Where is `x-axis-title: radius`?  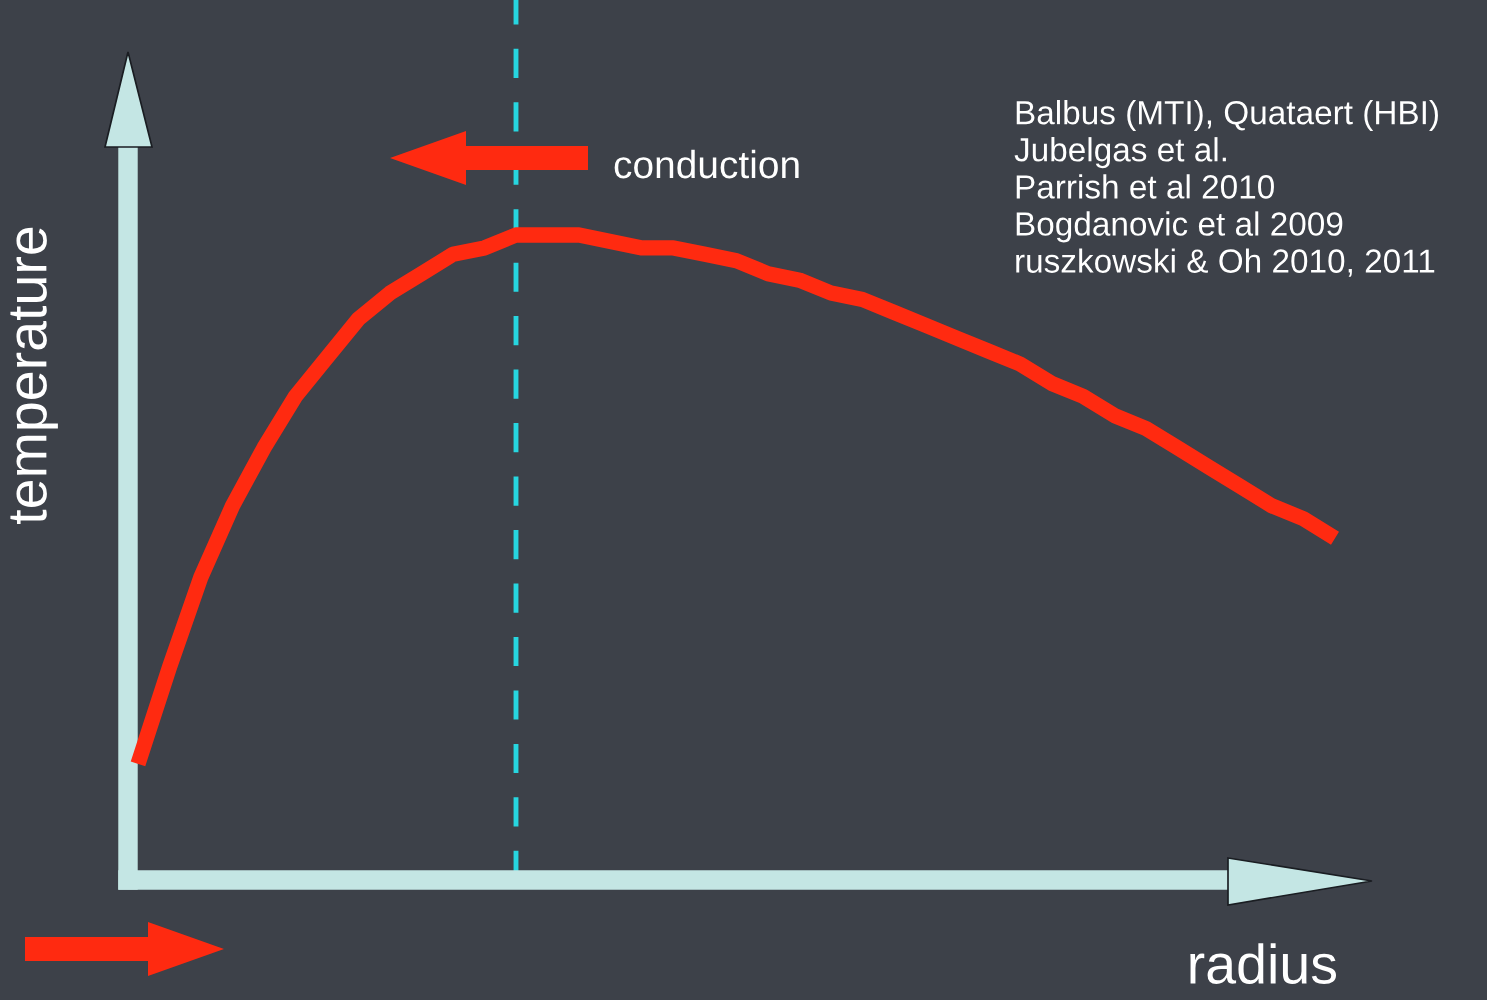
x-axis-title: radius is located at coordinates (1263, 964).